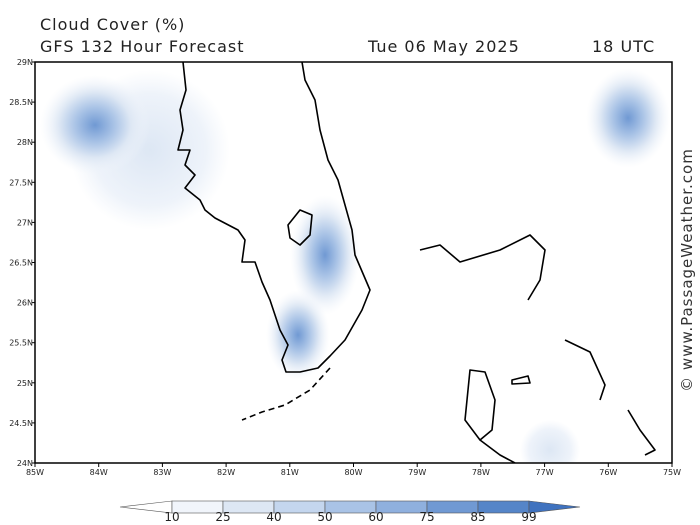 The height and width of the screenshot is (525, 700). What do you see at coordinates (353, 472) in the screenshot?
I see `lon-label: 80W` at bounding box center [353, 472].